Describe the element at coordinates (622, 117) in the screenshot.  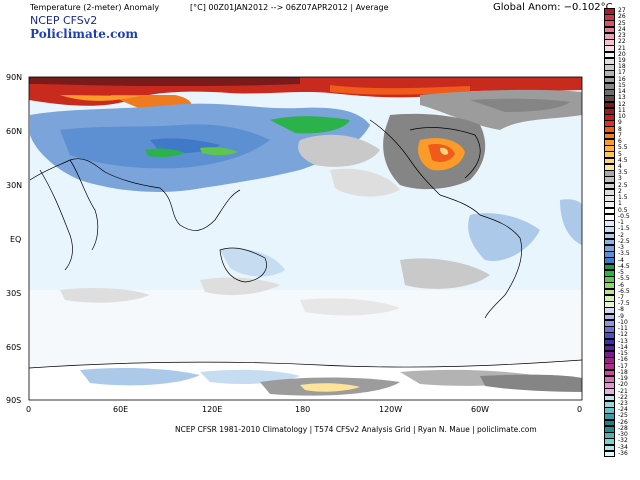
I see `colorbar-label: 10` at that location.